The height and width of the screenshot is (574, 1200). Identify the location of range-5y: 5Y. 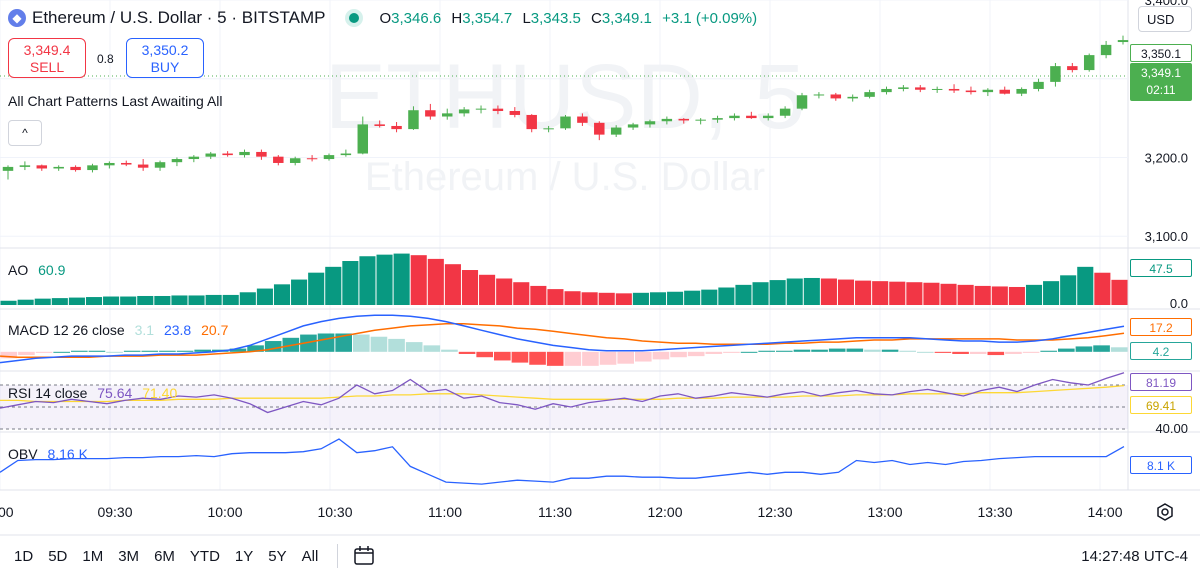
(277, 556).